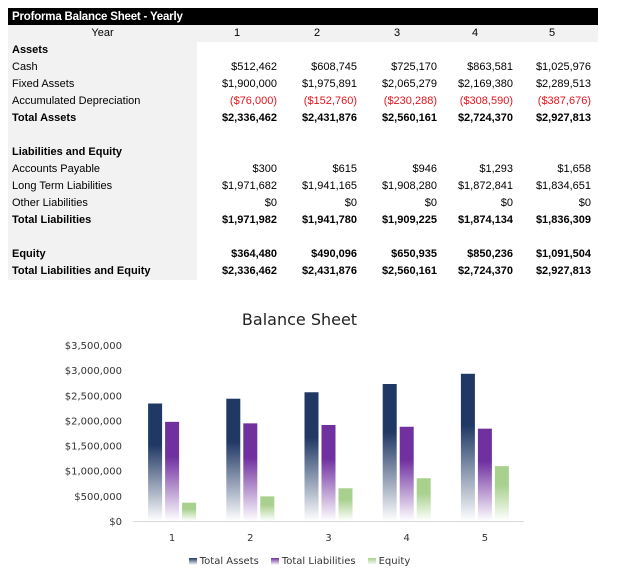  Describe the element at coordinates (93, 371) in the screenshot. I see `y-tick-label: $3,000,000` at that location.